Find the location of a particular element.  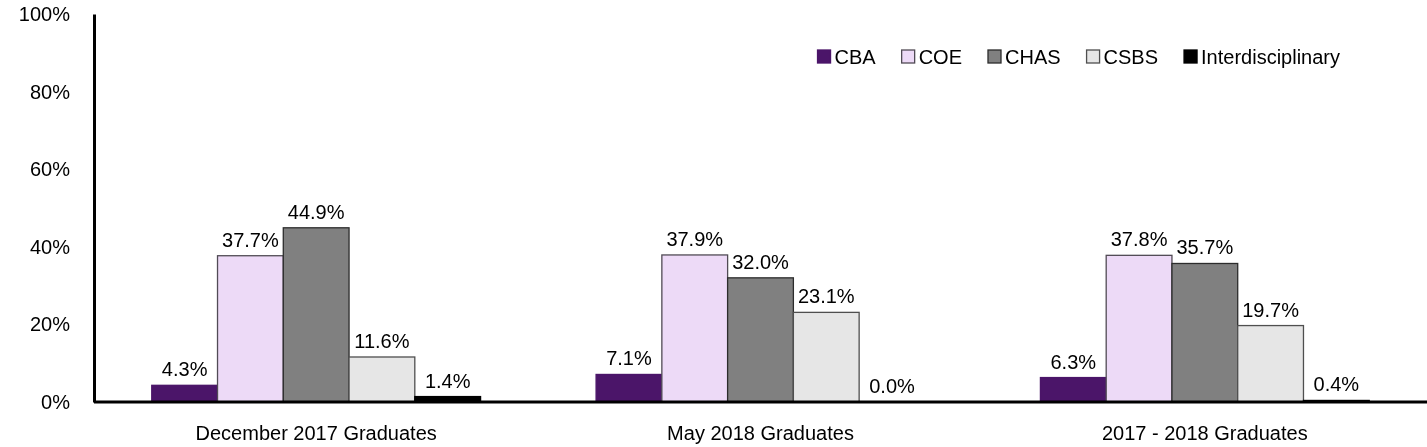

legend-label: CHAS is located at coordinates (1033, 57).